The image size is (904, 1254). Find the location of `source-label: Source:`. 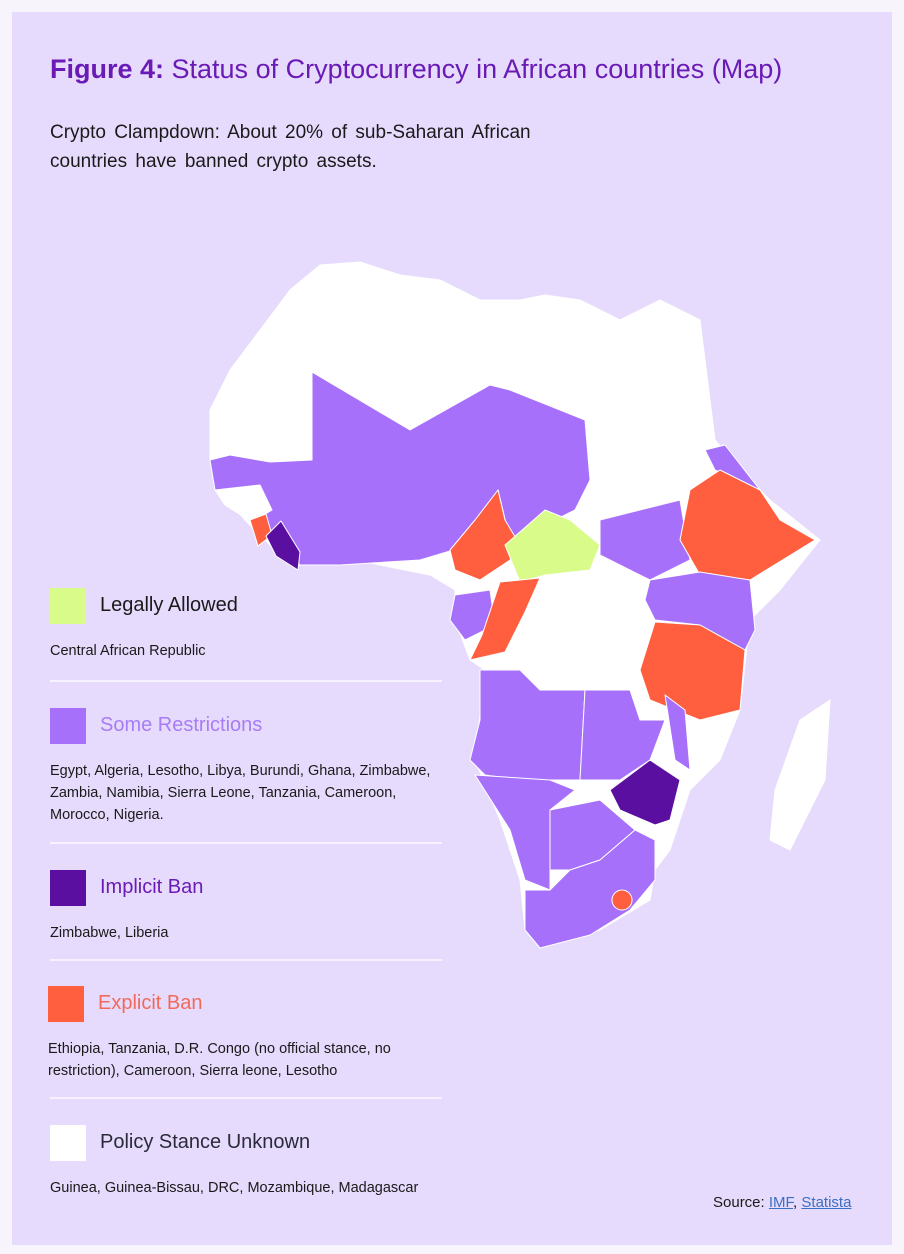

source-label: Source: is located at coordinates (741, 1202).